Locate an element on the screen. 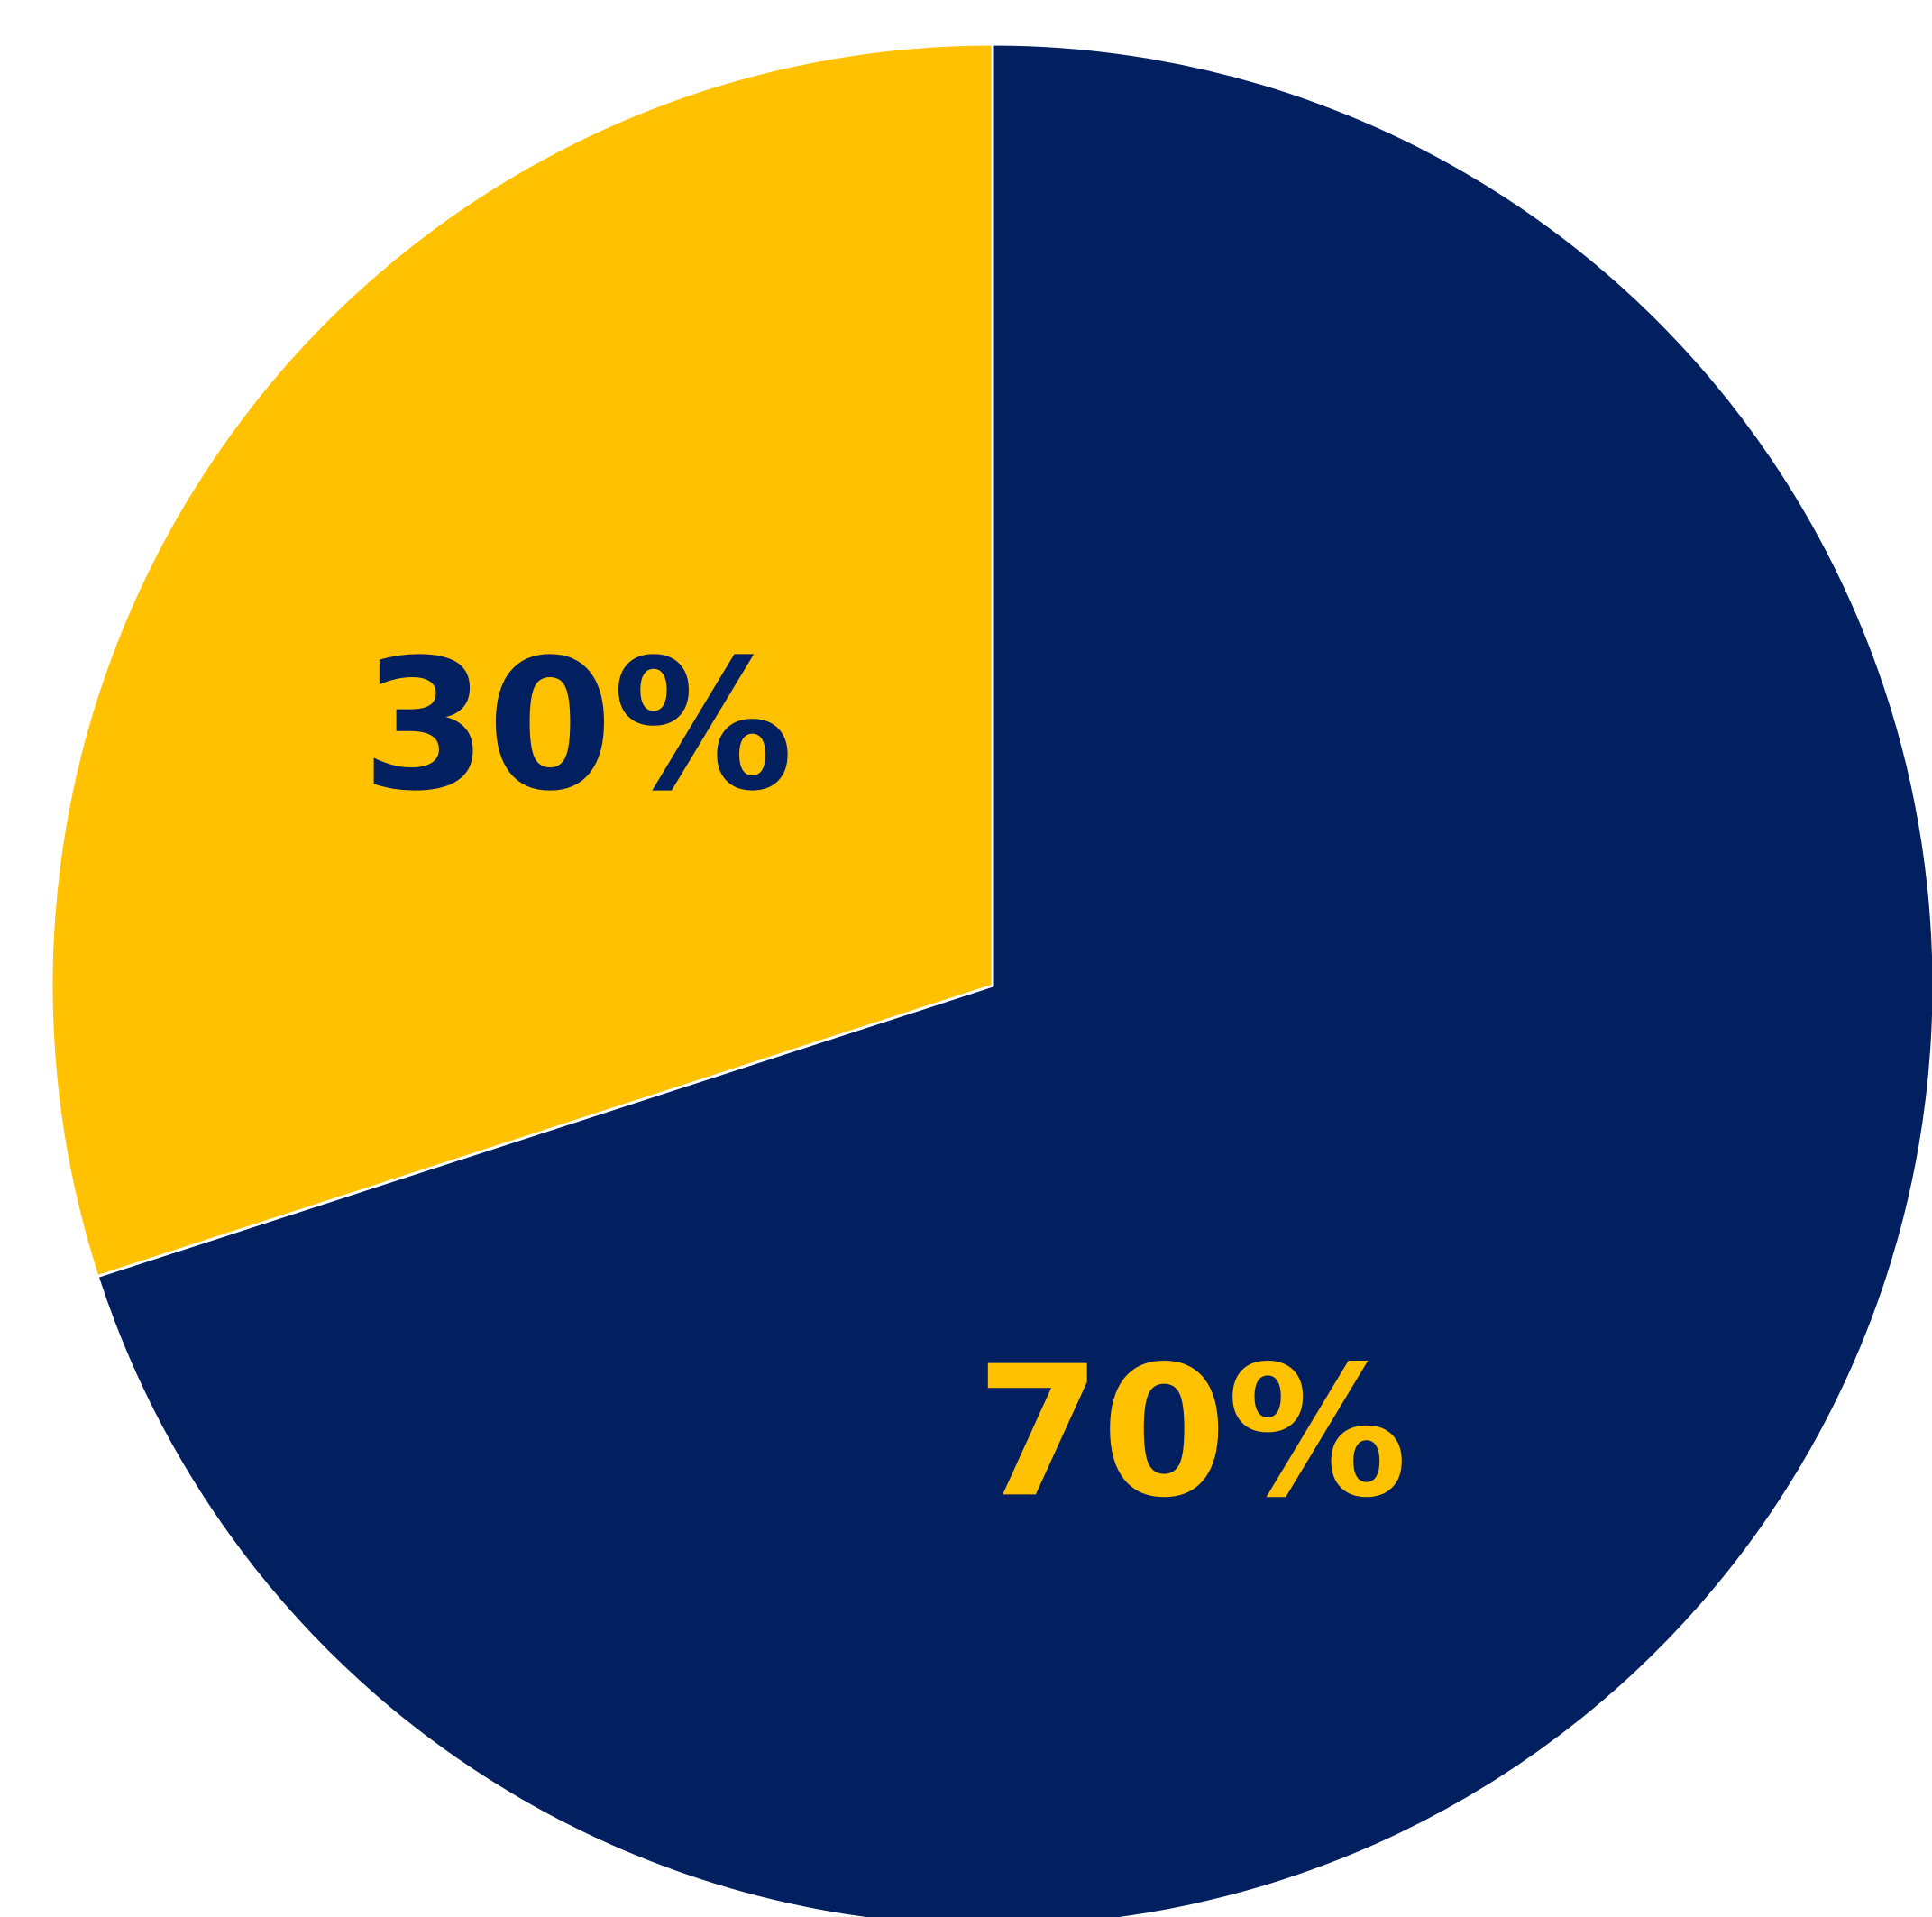 Image resolution: width=1932 pixels, height=1917 pixels. pie-label-30: 30% is located at coordinates (578, 726).